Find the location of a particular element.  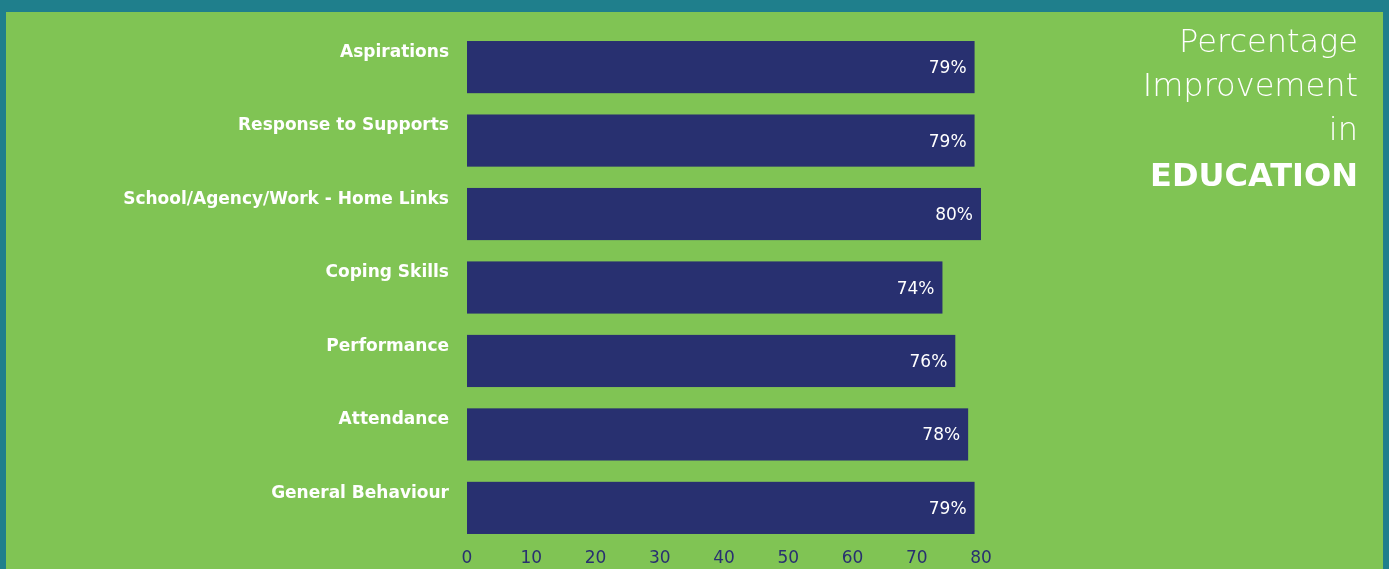

data-label: 74% is located at coordinates (915, 287).